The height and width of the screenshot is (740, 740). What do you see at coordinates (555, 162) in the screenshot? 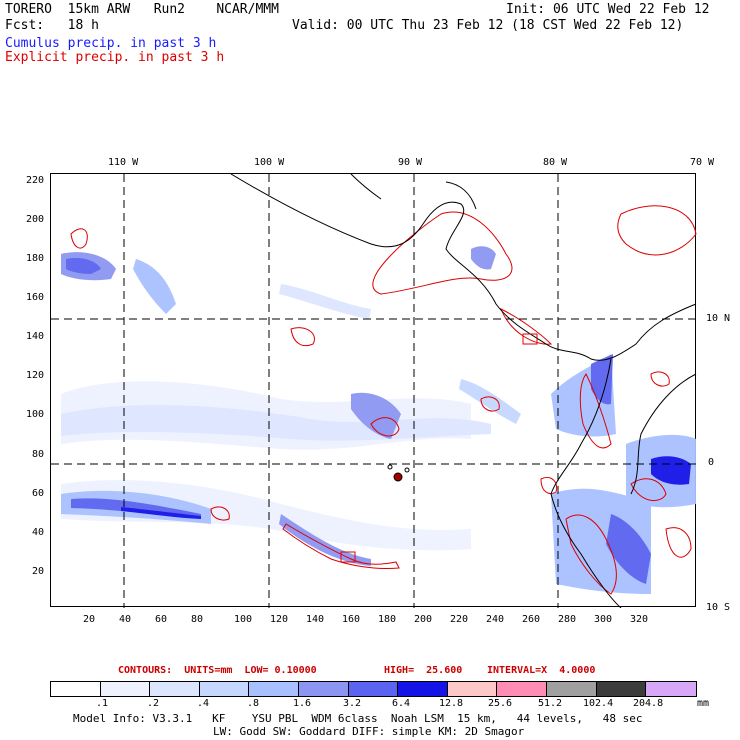
I see `lon-label-80w: 80 W` at bounding box center [555, 162].